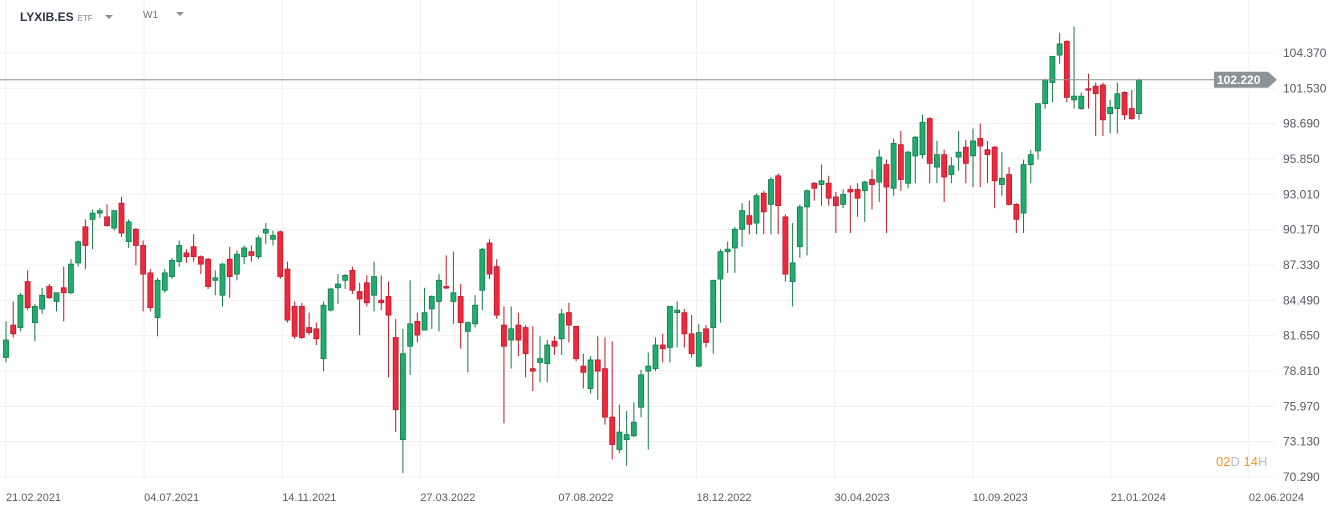  I want to click on y-tick-label: 75.970, so click(1301, 406).